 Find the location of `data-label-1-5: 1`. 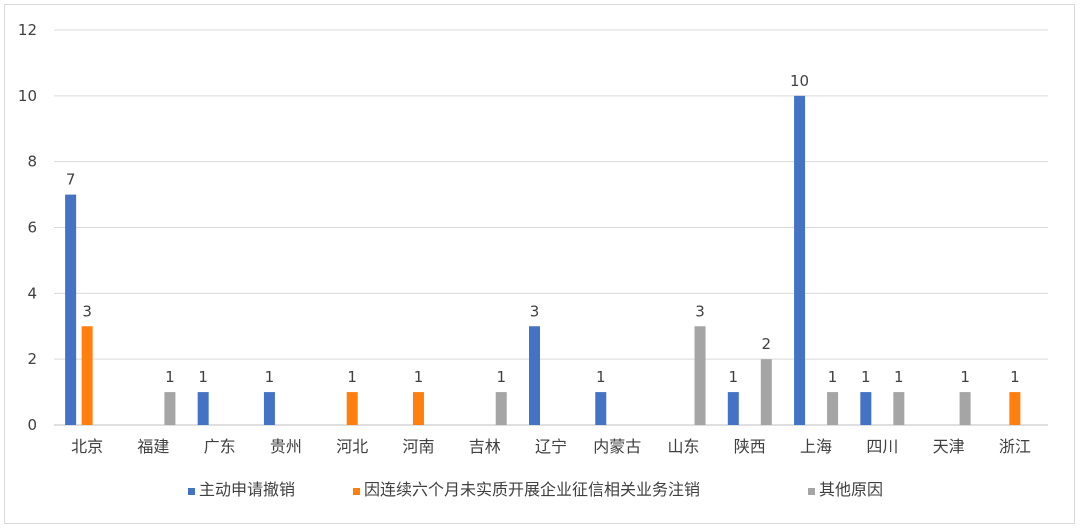

data-label-1-5: 1 is located at coordinates (419, 377).